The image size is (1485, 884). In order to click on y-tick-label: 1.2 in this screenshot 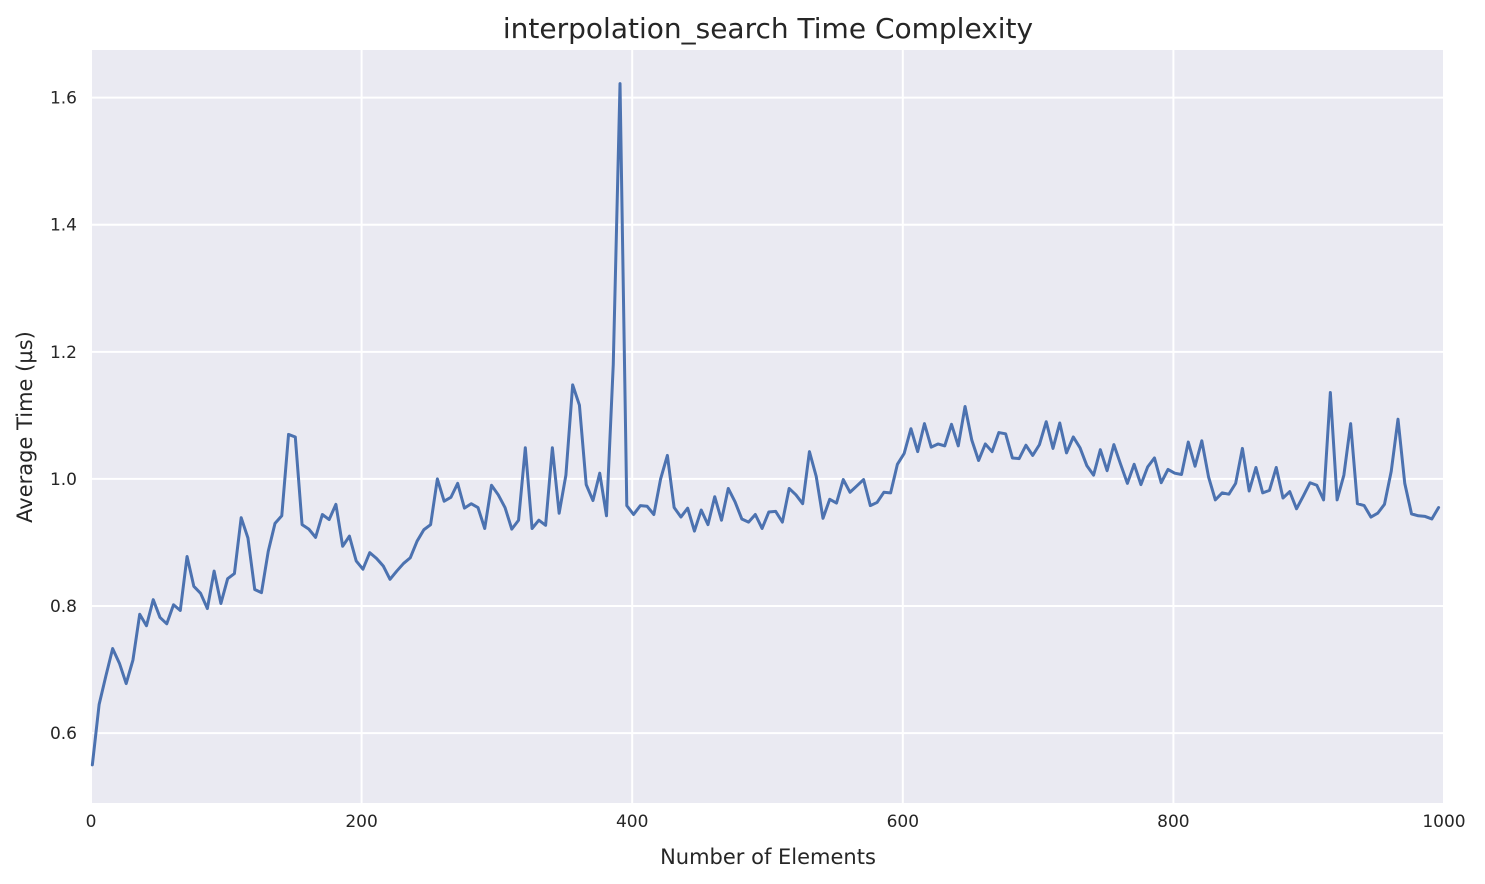, I will do `click(63, 353)`.